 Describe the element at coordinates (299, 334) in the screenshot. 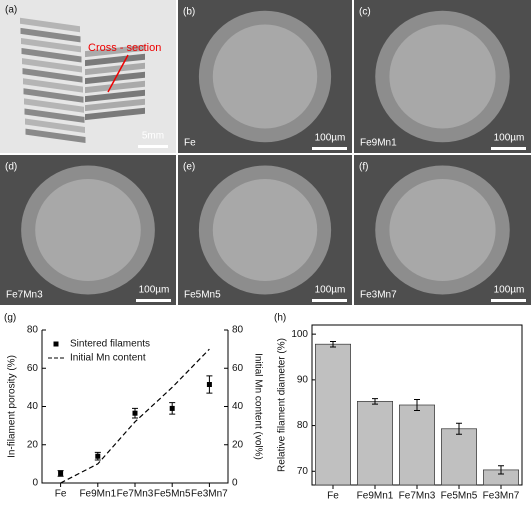

I see `y-tick-label: 100` at that location.